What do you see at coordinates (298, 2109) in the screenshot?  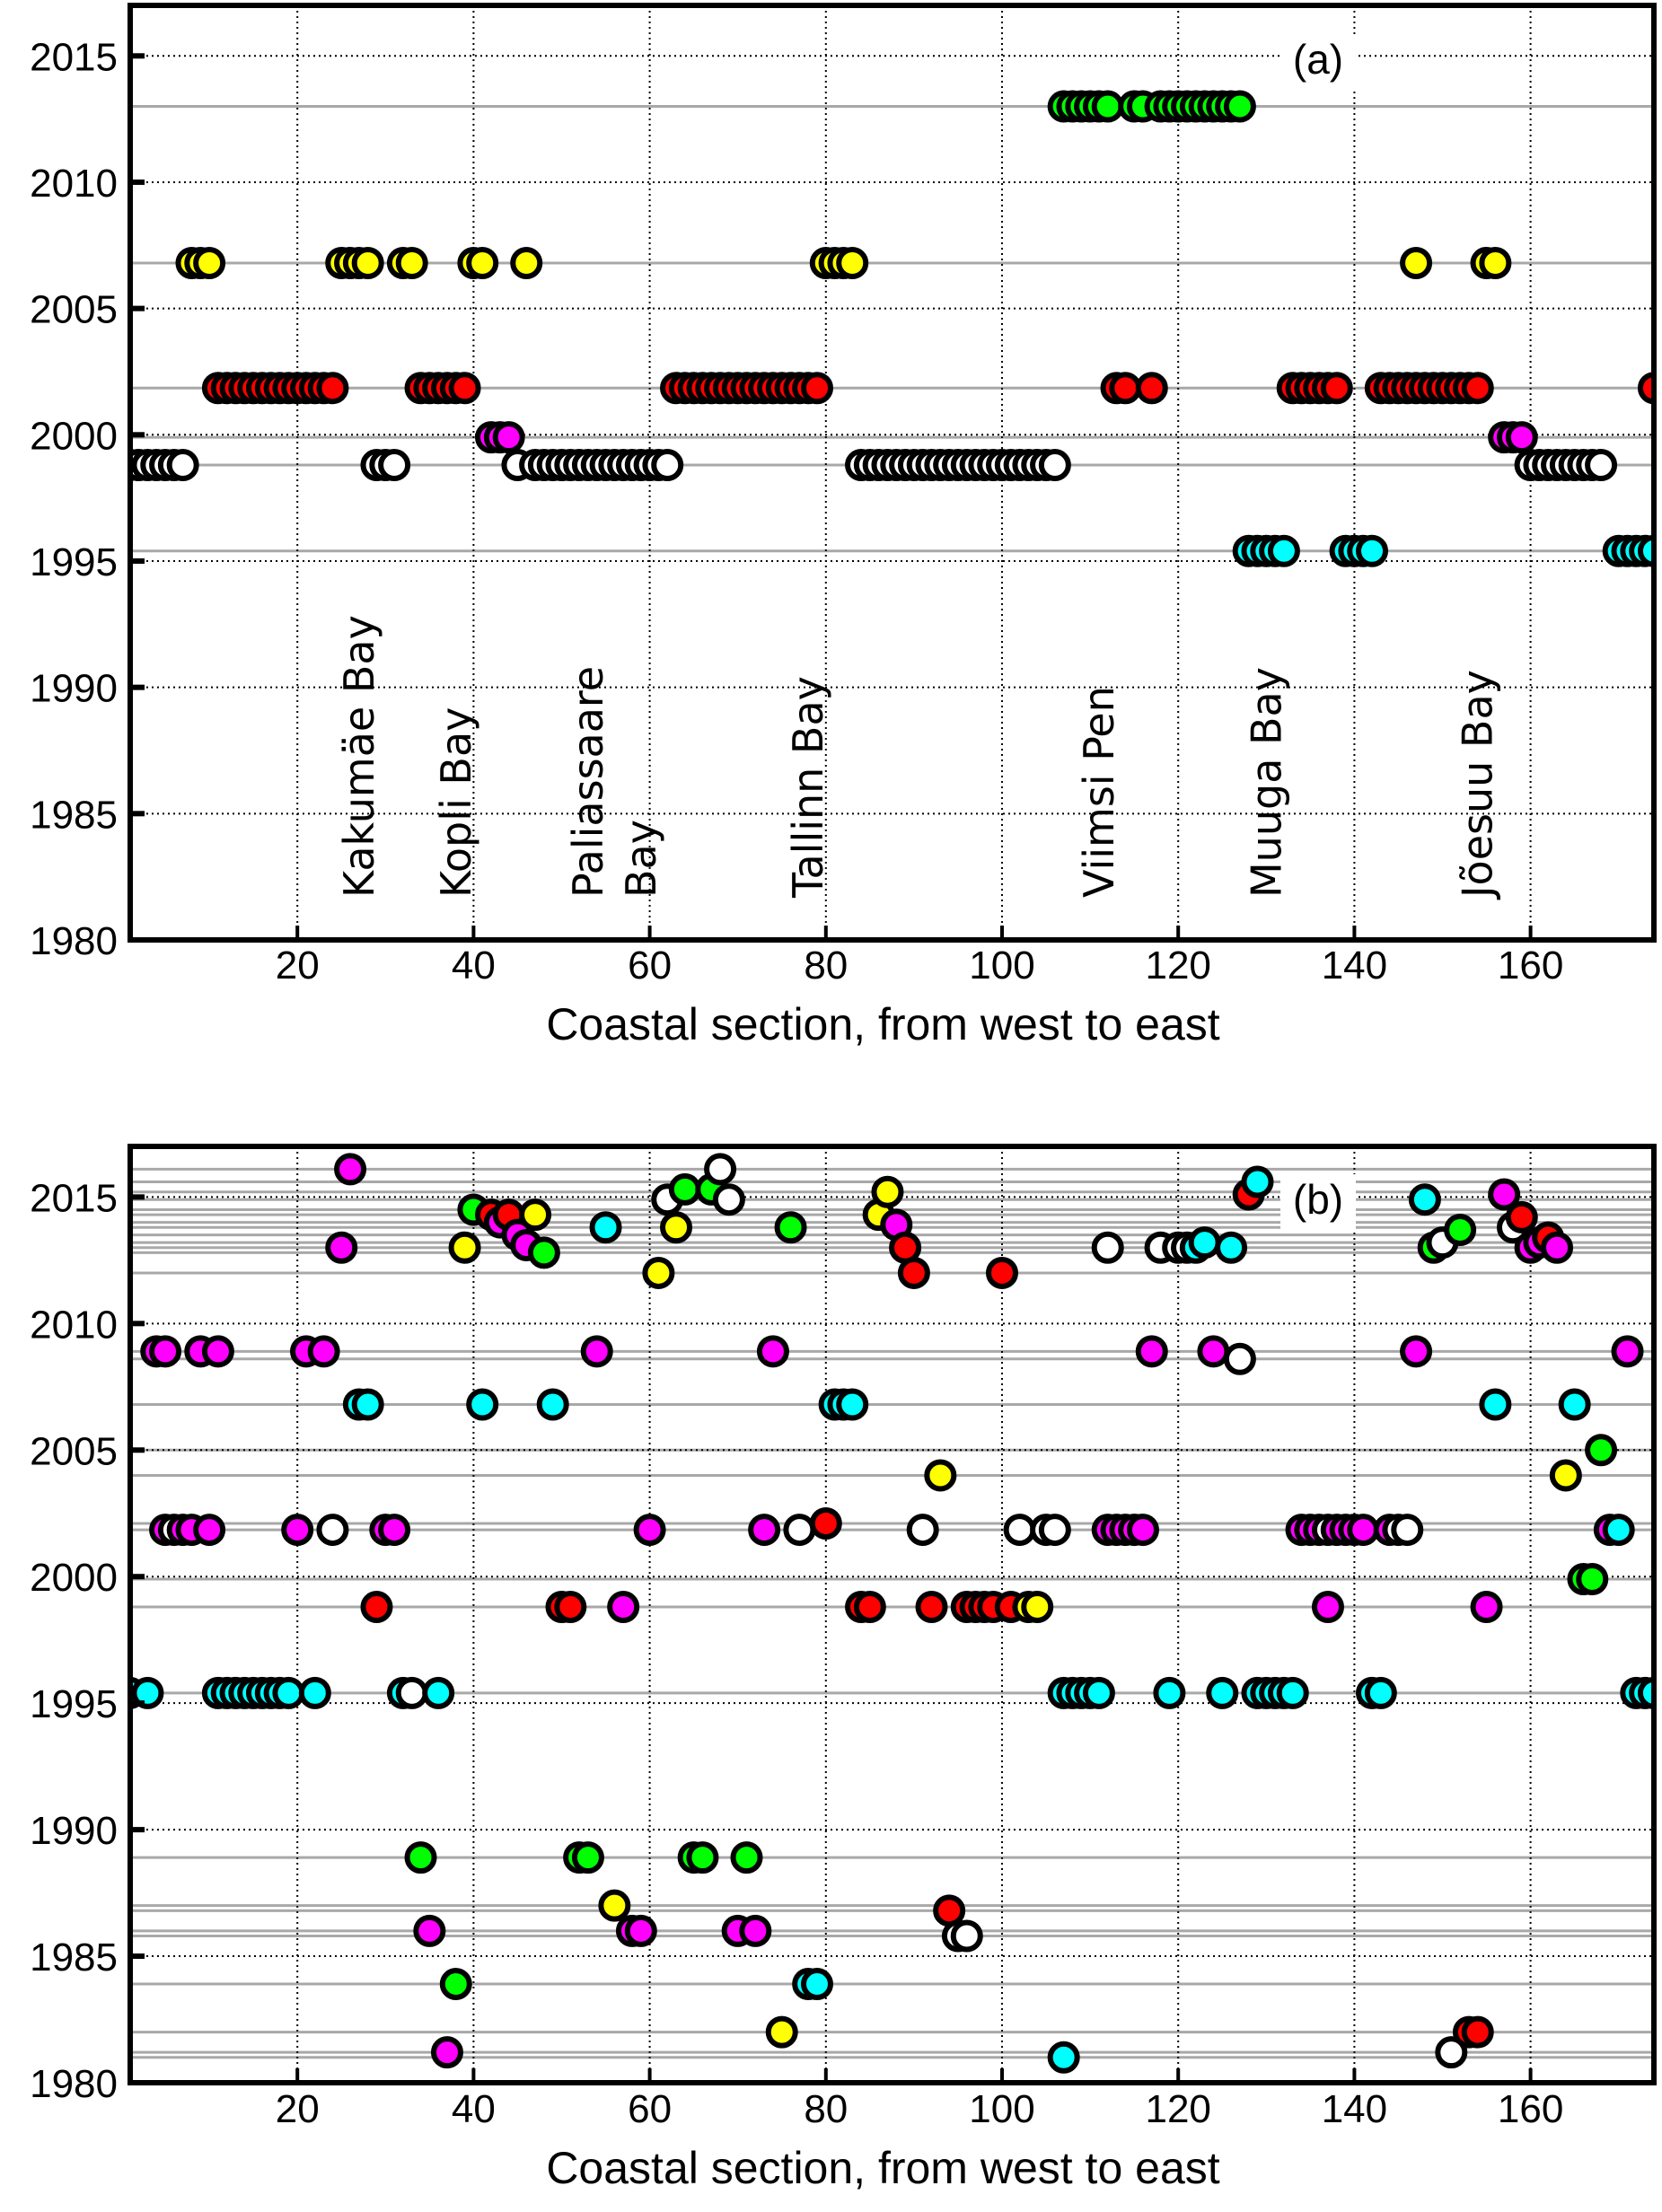 I see `x-tick-label: 20` at bounding box center [298, 2109].